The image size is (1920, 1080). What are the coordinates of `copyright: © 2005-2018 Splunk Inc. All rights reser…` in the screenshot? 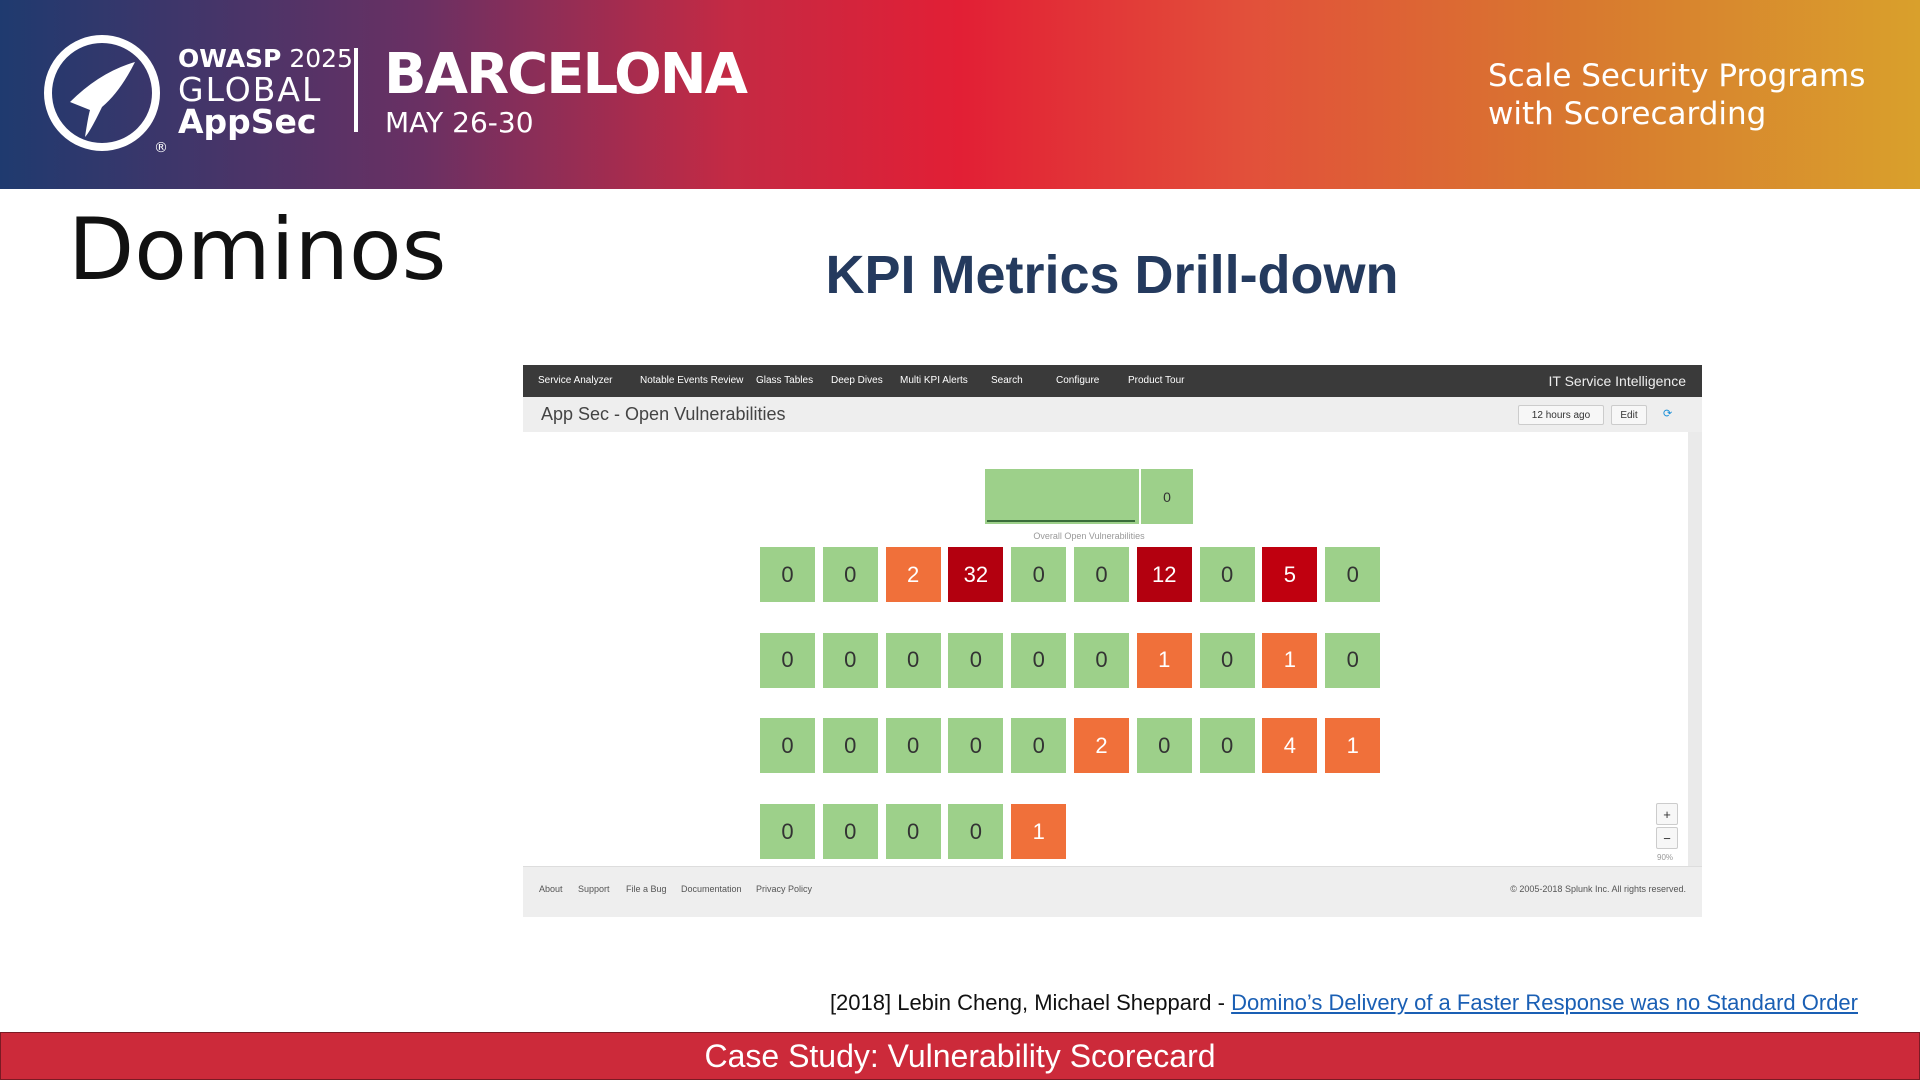 It's located at (1598, 889).